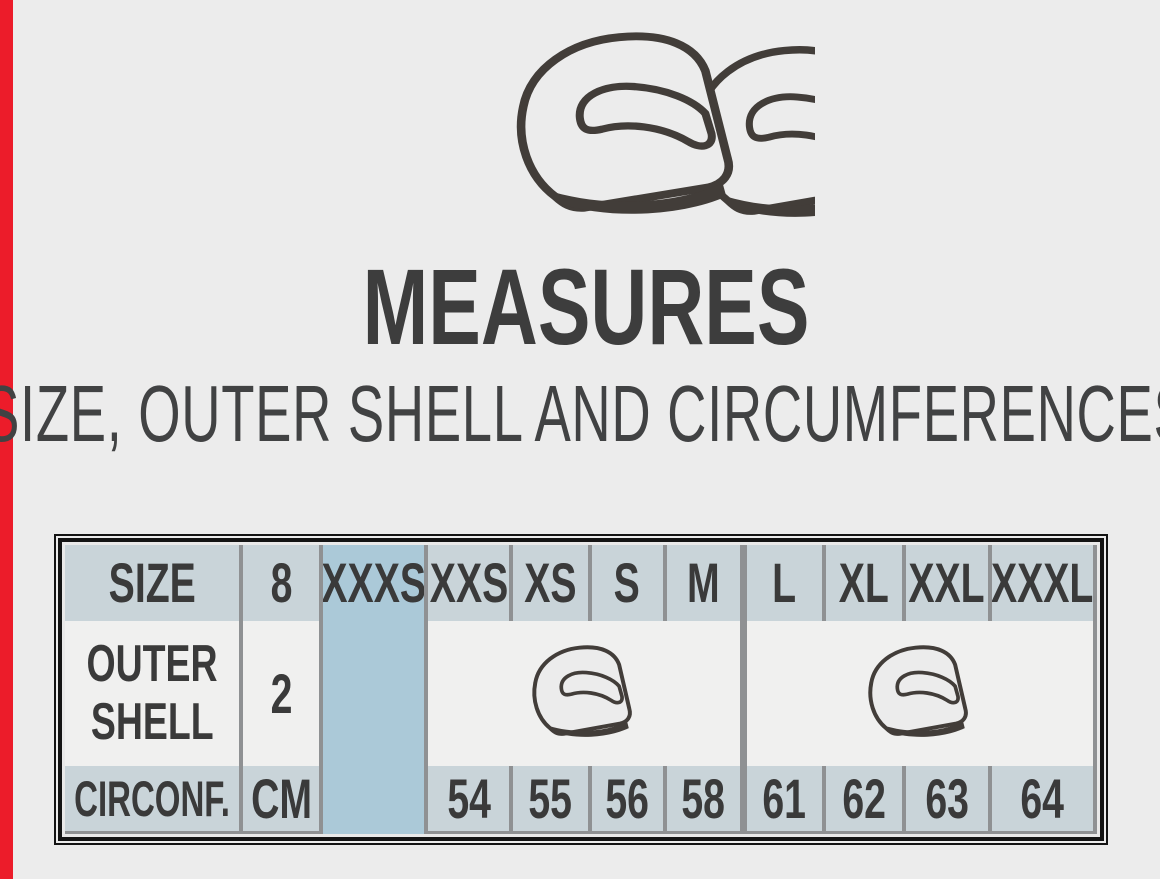 This screenshot has height=879, width=1160. I want to click on size-row-label: SIZE, so click(152, 583).